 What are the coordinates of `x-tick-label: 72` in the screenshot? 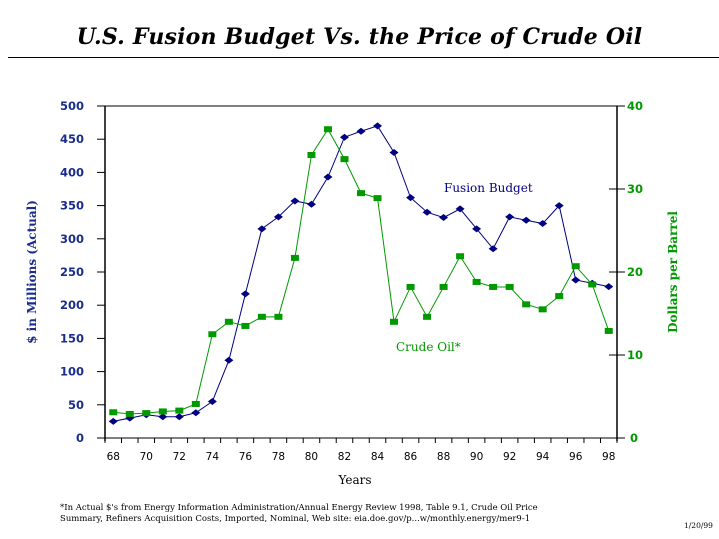 It's located at (179, 457).